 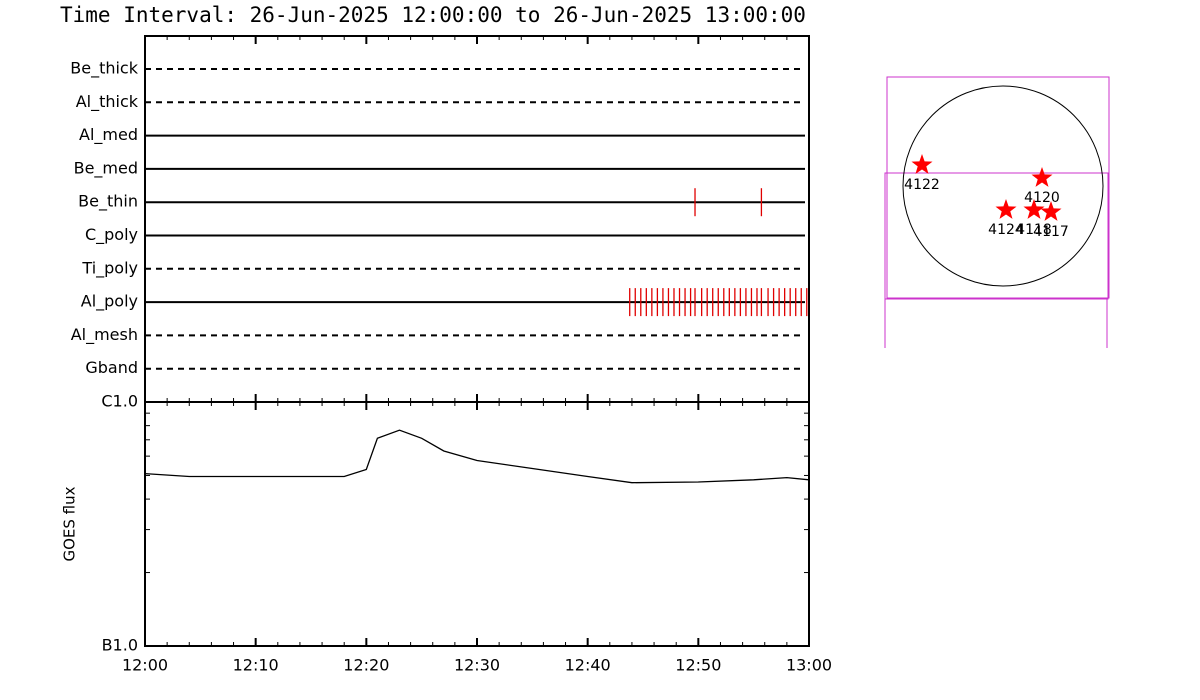 What do you see at coordinates (119, 401) in the screenshot?
I see `y-tick-label: C1.0` at bounding box center [119, 401].